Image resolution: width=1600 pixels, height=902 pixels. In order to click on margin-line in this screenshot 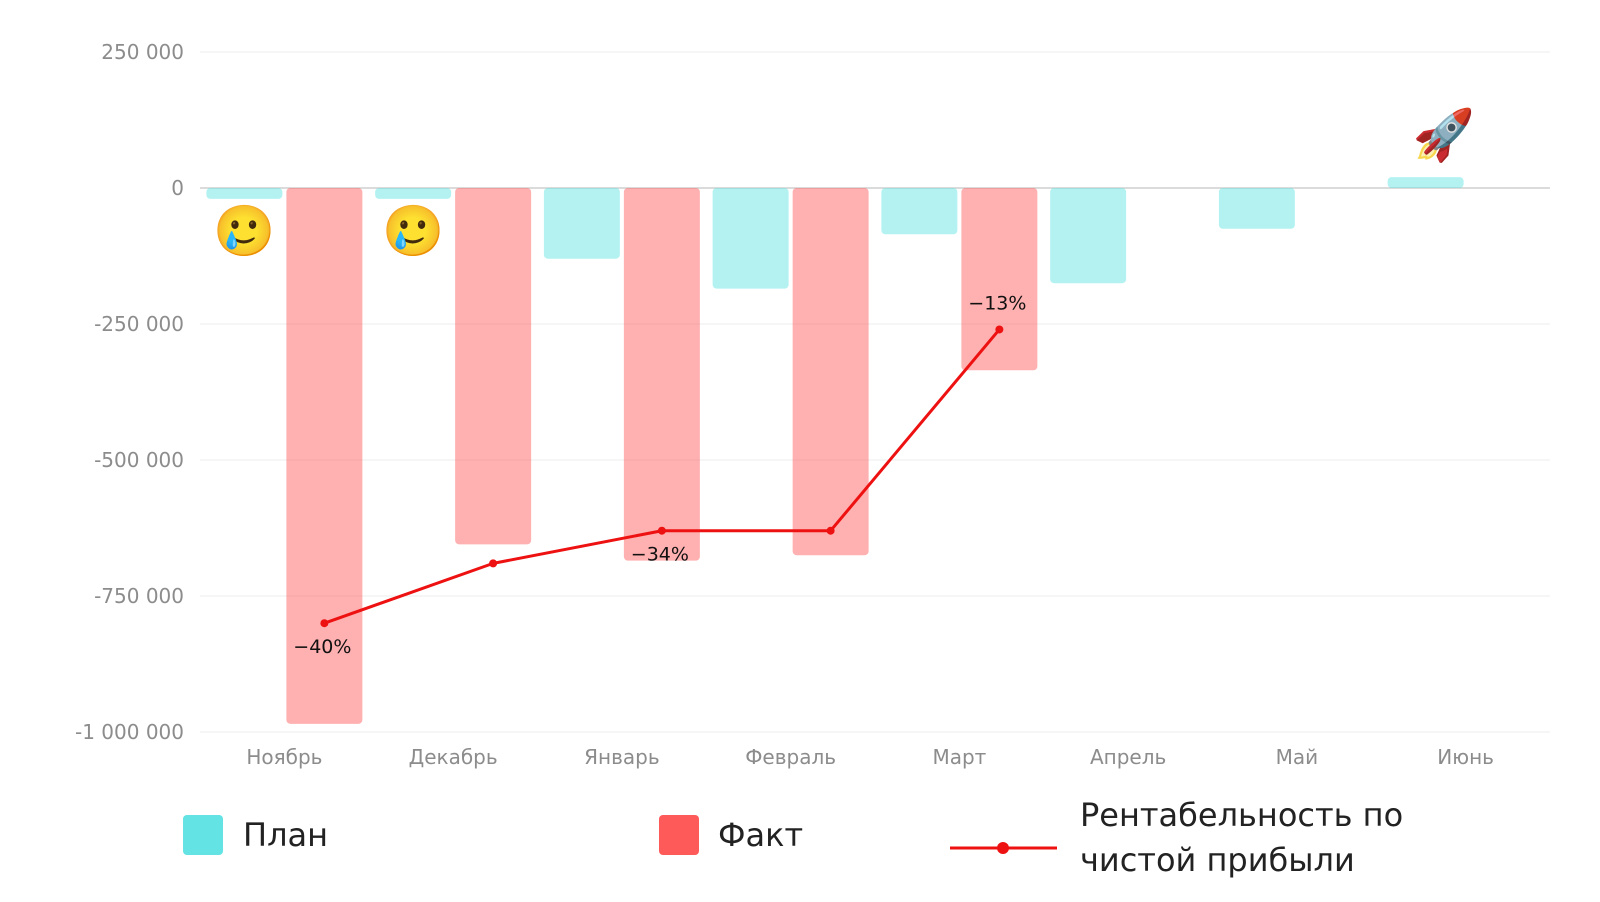, I will do `click(662, 476)`.